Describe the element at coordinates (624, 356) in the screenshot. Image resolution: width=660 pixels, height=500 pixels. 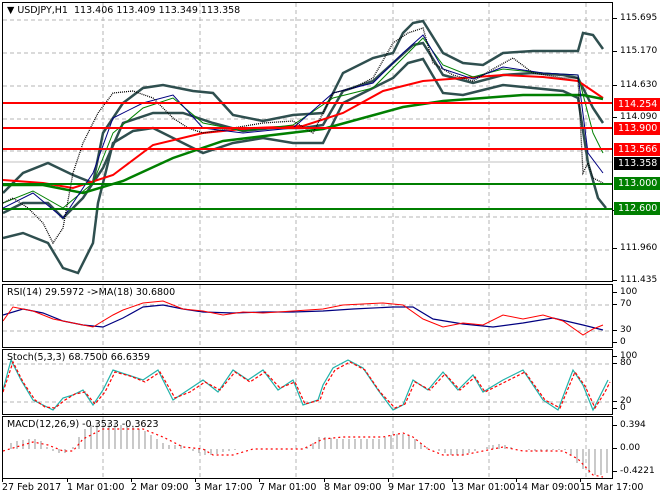
I see `stoch-tick: 100` at that location.